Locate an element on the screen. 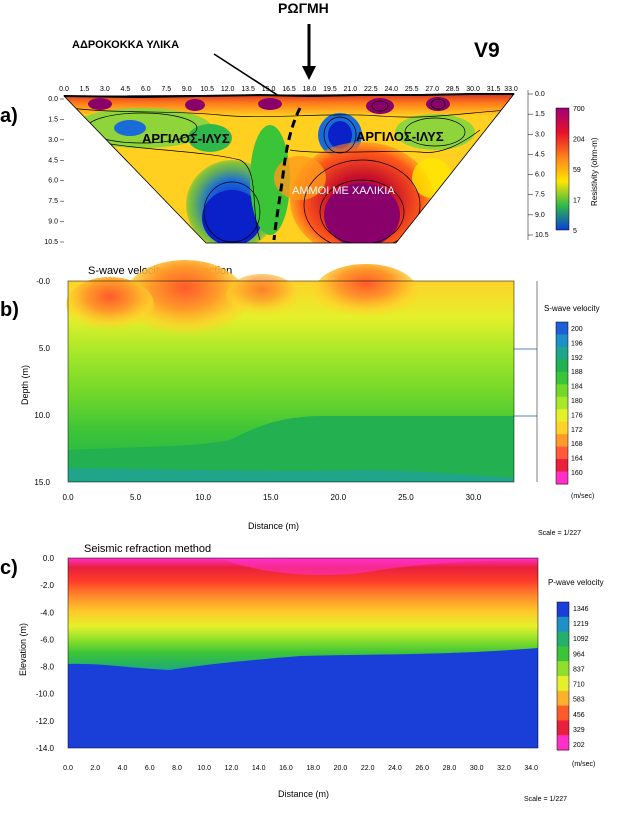 The image size is (618, 813). c-x-tick-label: 10.0 is located at coordinates (204, 768).